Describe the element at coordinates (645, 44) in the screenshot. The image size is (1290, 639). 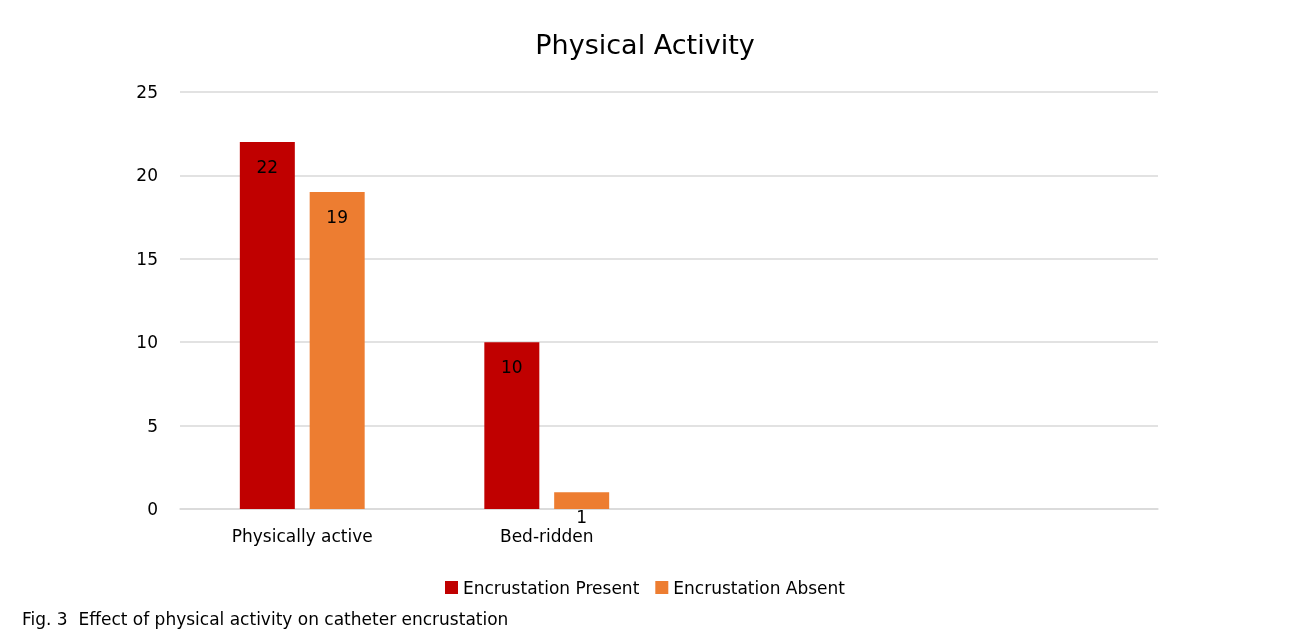
I see `chart-title: Physical Activity` at that location.